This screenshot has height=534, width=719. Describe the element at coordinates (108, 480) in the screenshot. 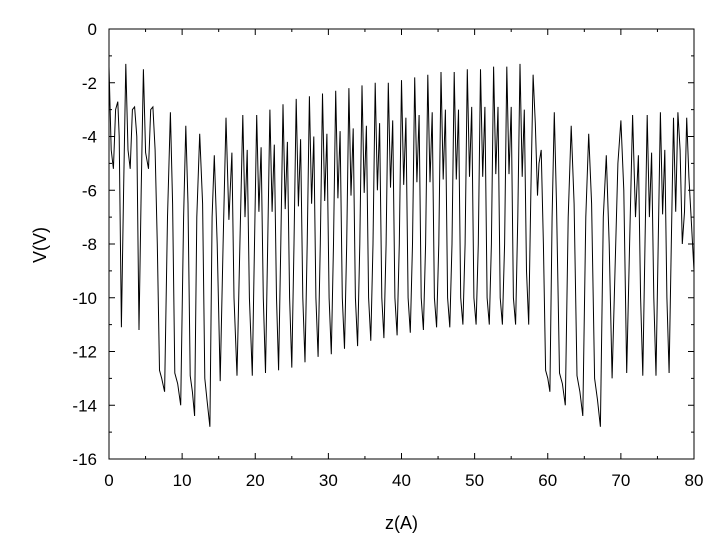

I see `x-tick-label: 0` at that location.